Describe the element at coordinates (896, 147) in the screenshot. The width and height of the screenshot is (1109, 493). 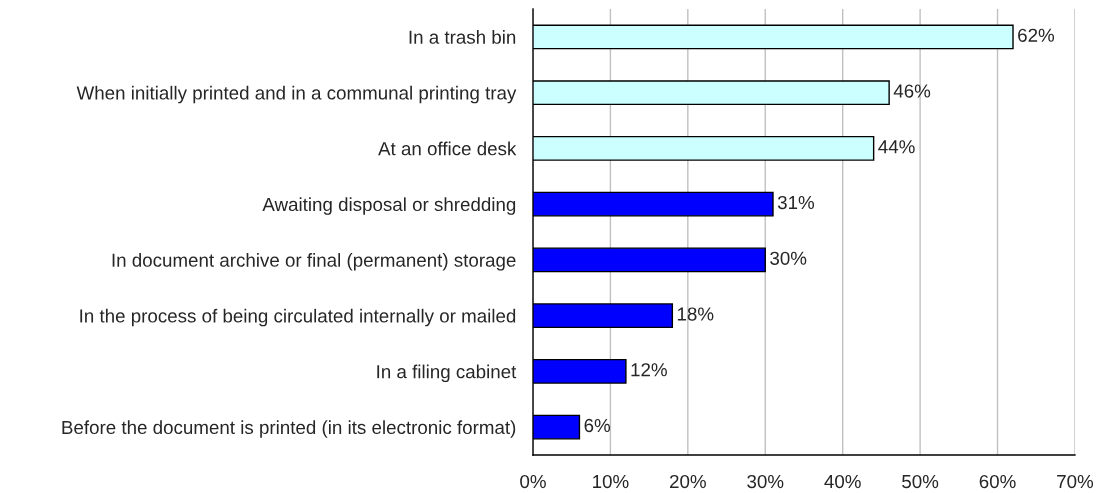
I see `data-label: 44%` at that location.